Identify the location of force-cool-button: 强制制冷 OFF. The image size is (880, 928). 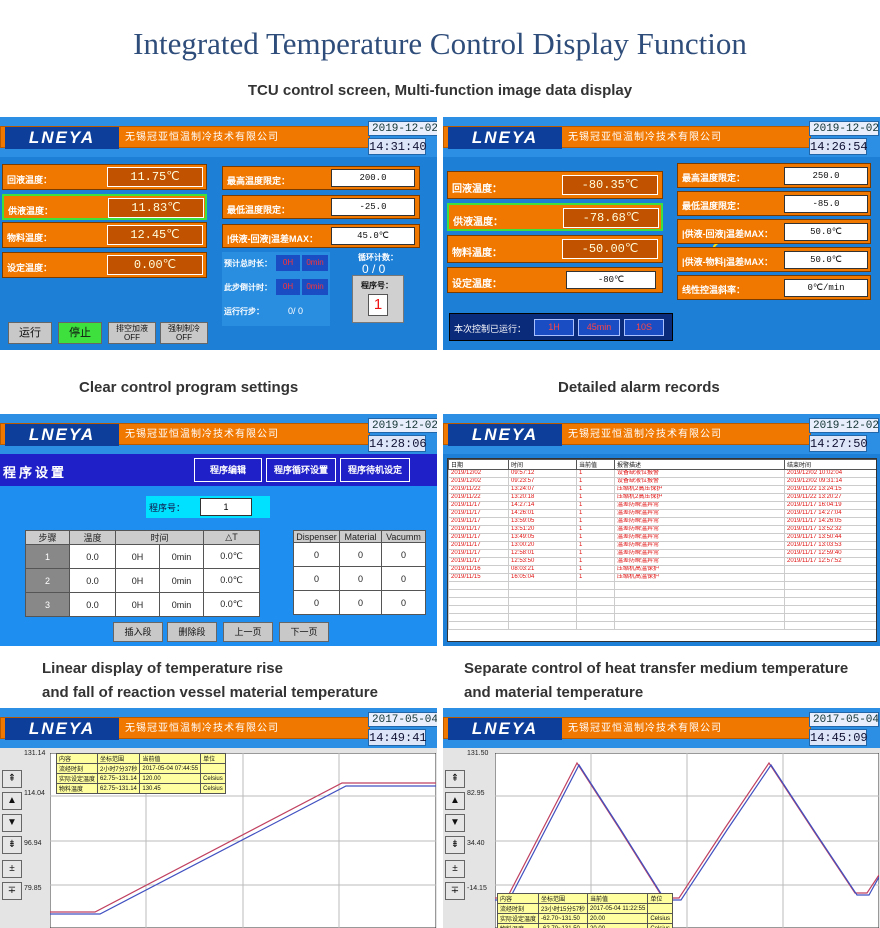
(184, 333).